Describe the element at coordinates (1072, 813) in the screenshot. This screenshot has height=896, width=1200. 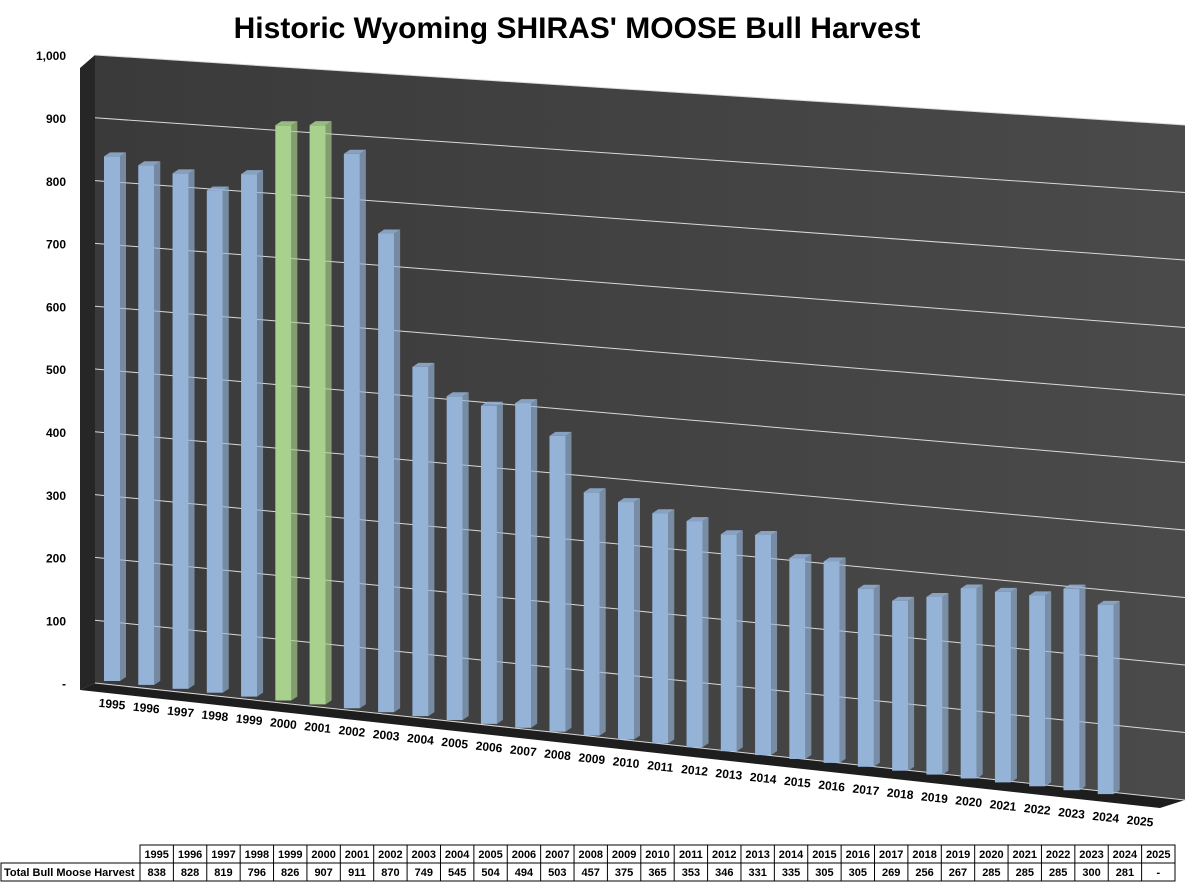
I see `x-tick-label: 2023` at that location.